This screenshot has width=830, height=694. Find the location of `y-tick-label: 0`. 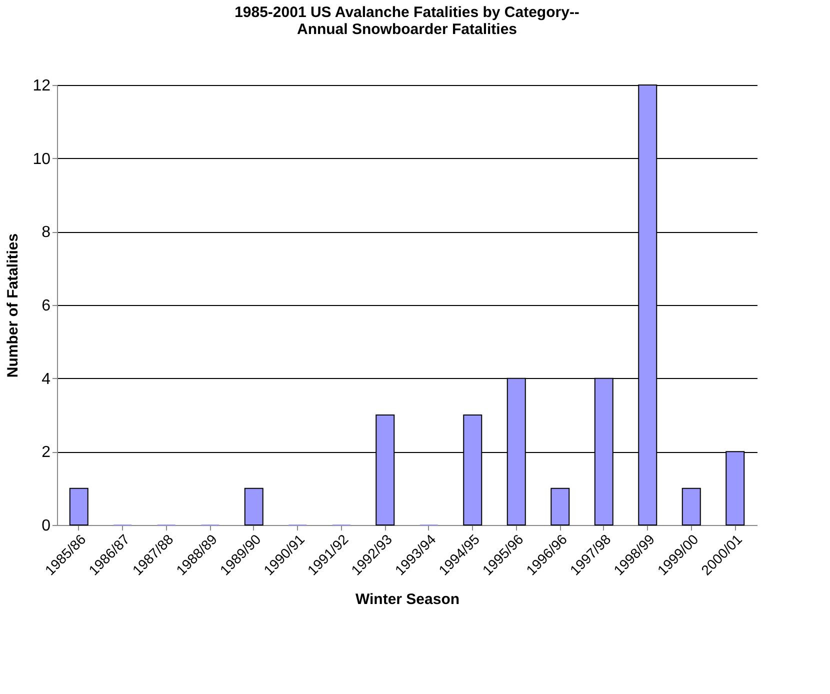

y-tick-label: 0 is located at coordinates (46, 526).